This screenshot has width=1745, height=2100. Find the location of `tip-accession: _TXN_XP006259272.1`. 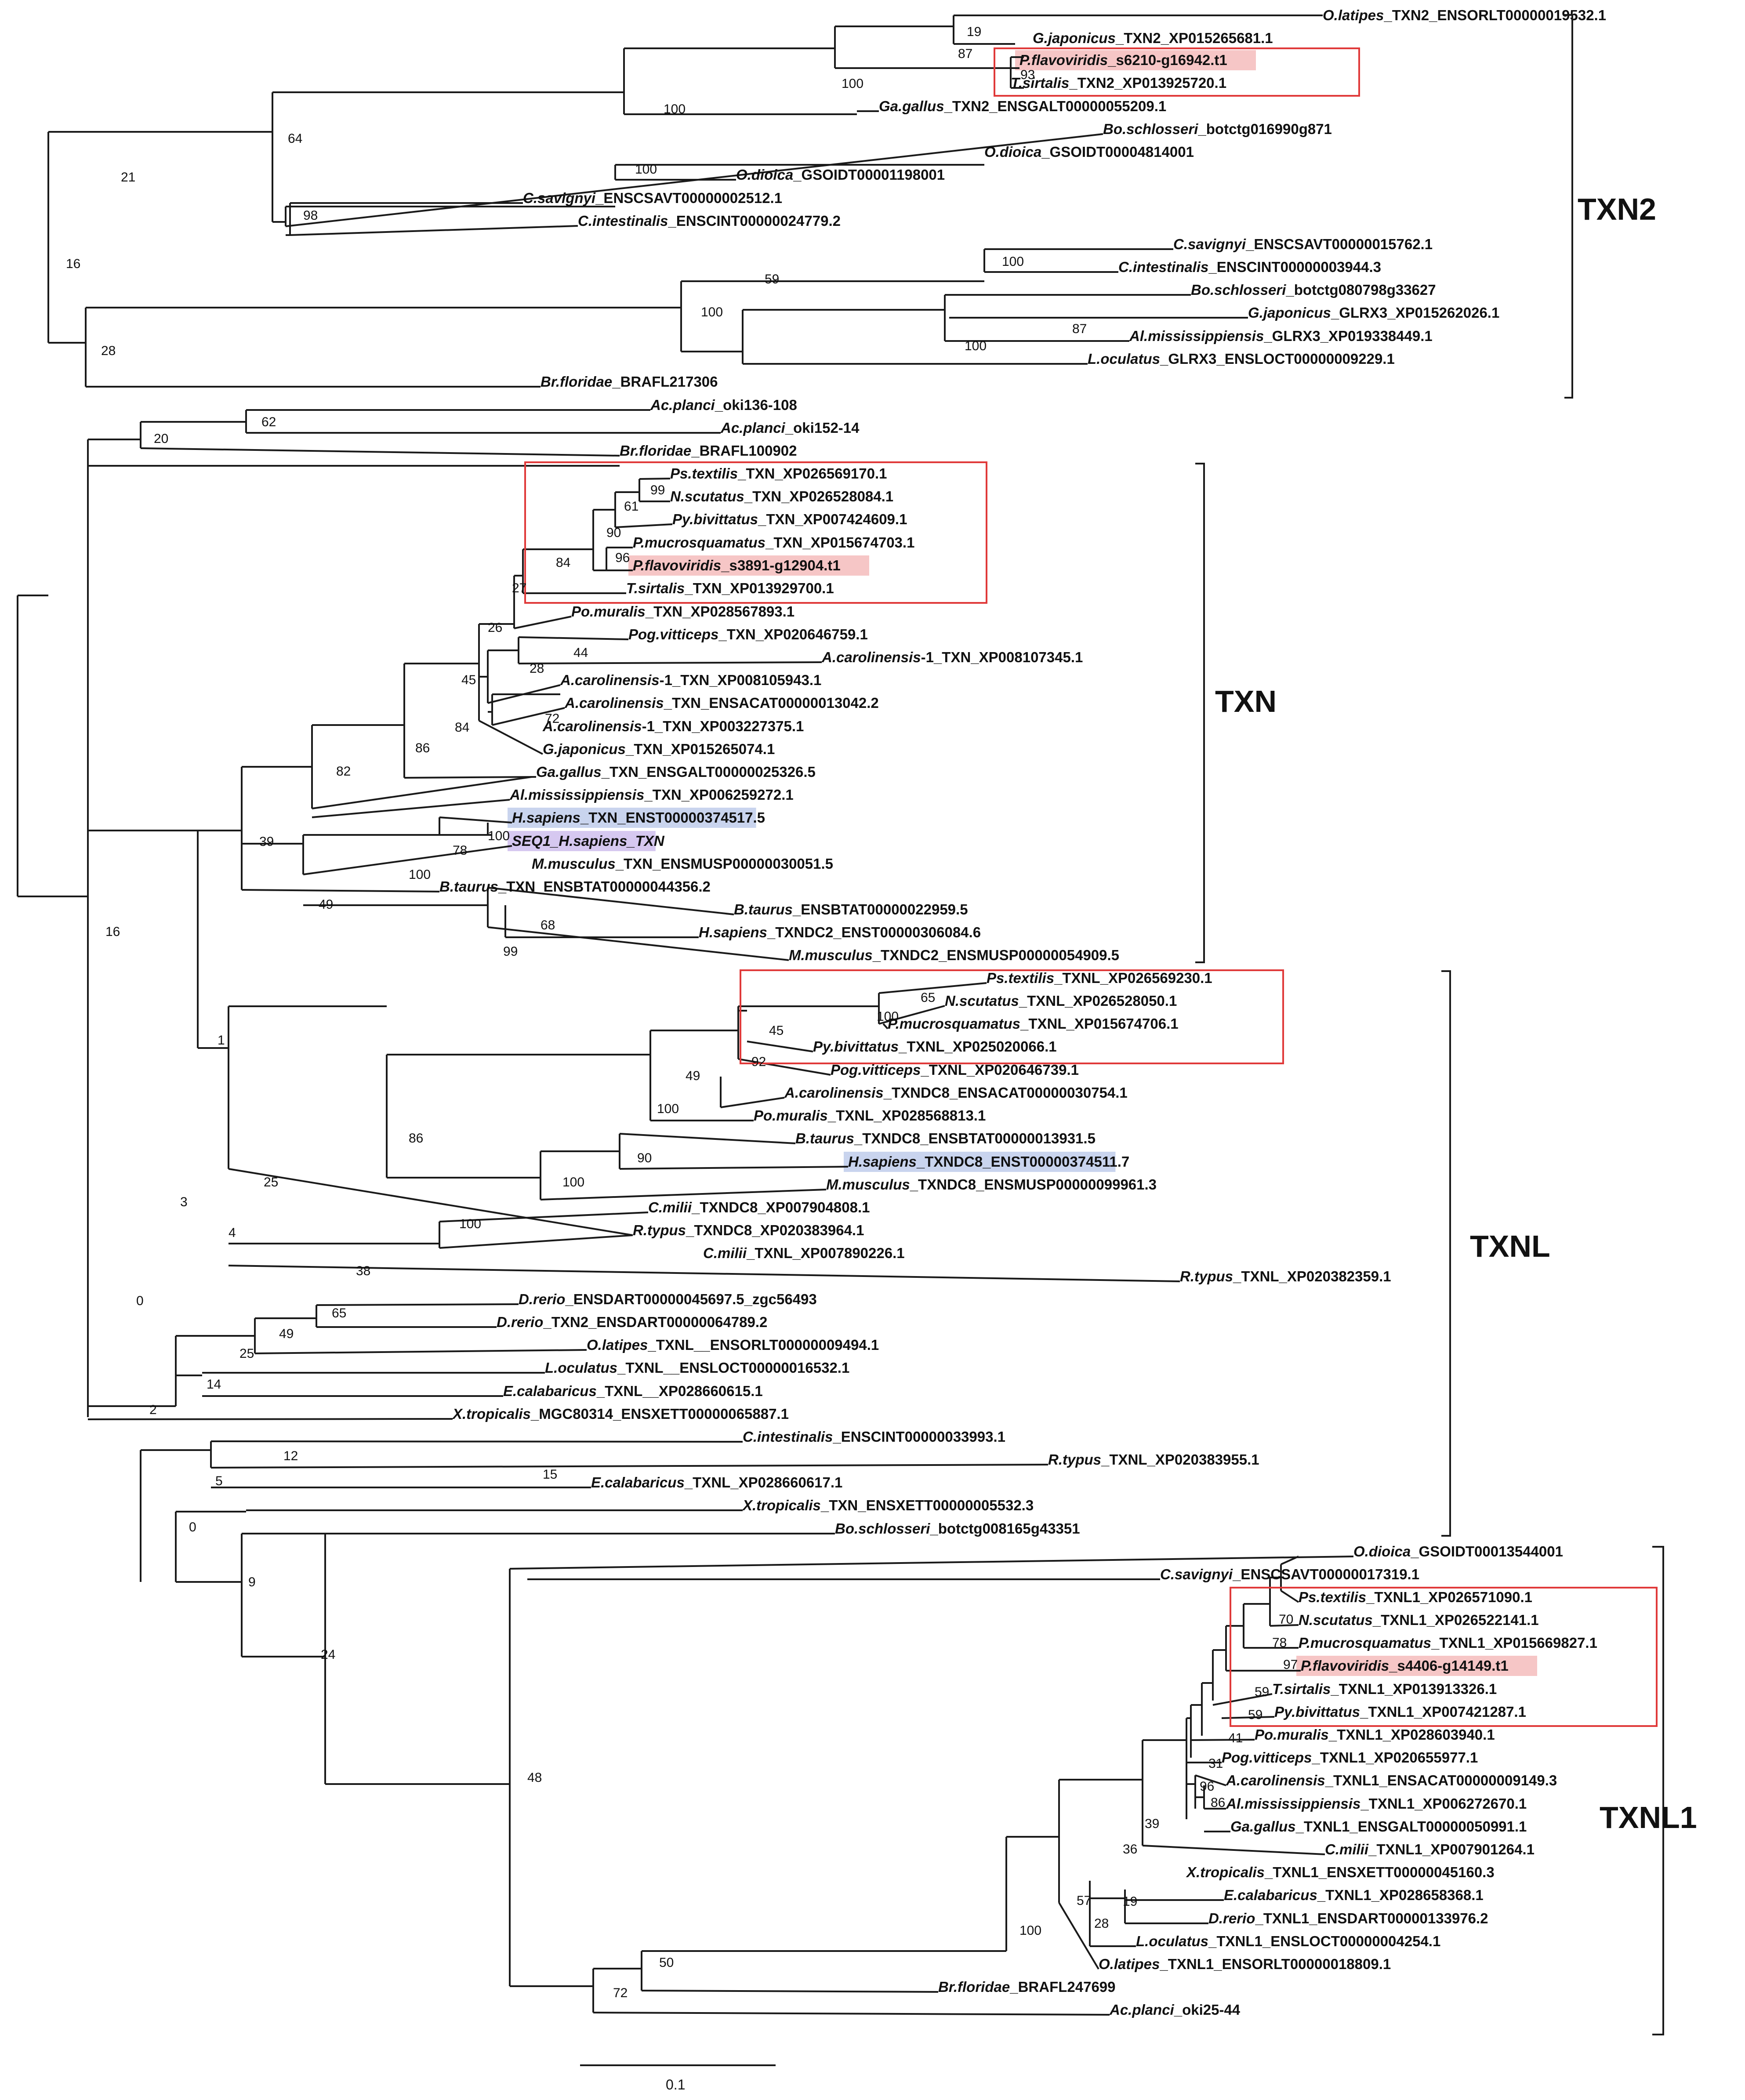

tip-accession: _TXN_XP006259272.1 is located at coordinates (719, 795).